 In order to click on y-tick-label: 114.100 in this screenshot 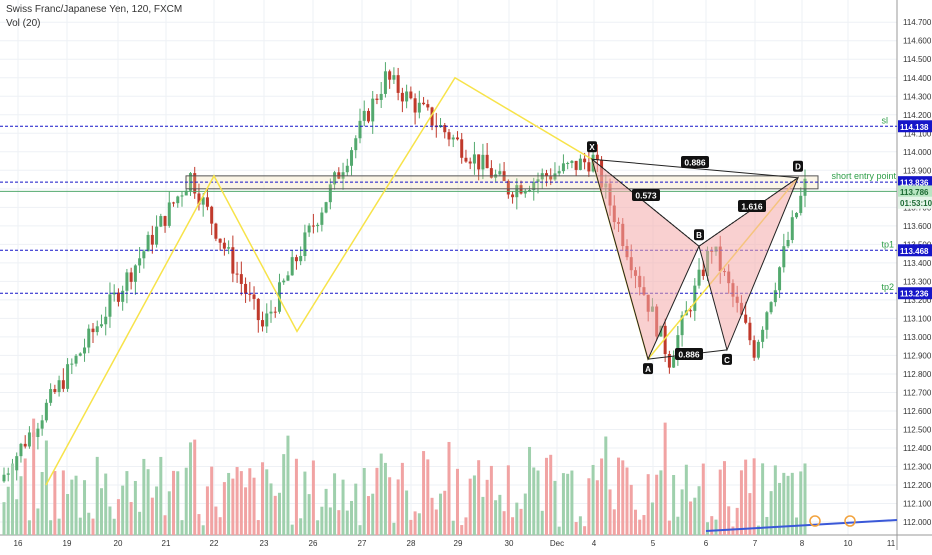, I will do `click(917, 133)`.